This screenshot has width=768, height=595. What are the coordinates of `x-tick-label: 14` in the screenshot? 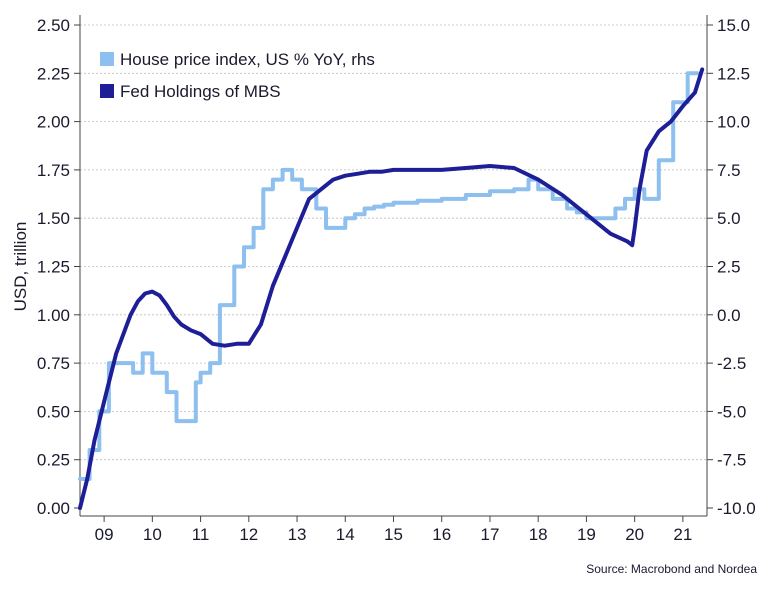 It's located at (345, 534).